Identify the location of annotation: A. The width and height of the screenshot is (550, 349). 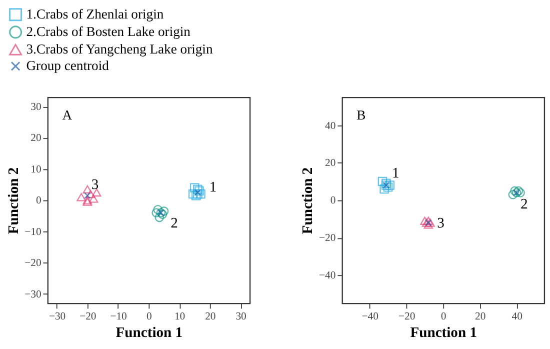
(67, 115).